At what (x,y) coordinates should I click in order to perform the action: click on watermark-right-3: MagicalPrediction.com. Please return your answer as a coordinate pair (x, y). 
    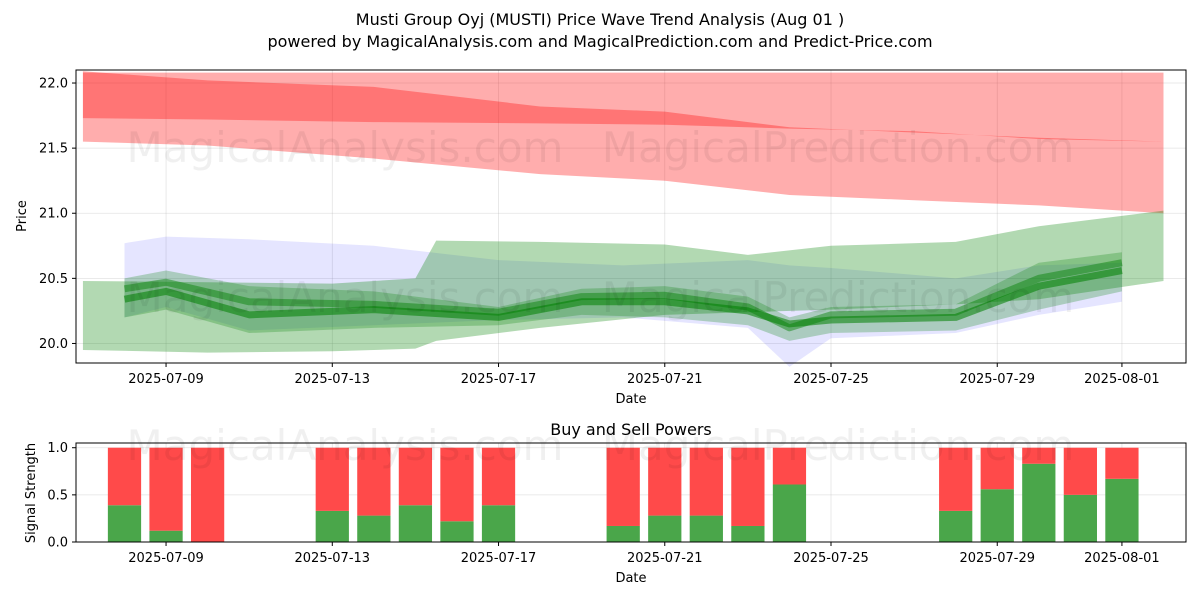
    Looking at the image, I should click on (838, 445).